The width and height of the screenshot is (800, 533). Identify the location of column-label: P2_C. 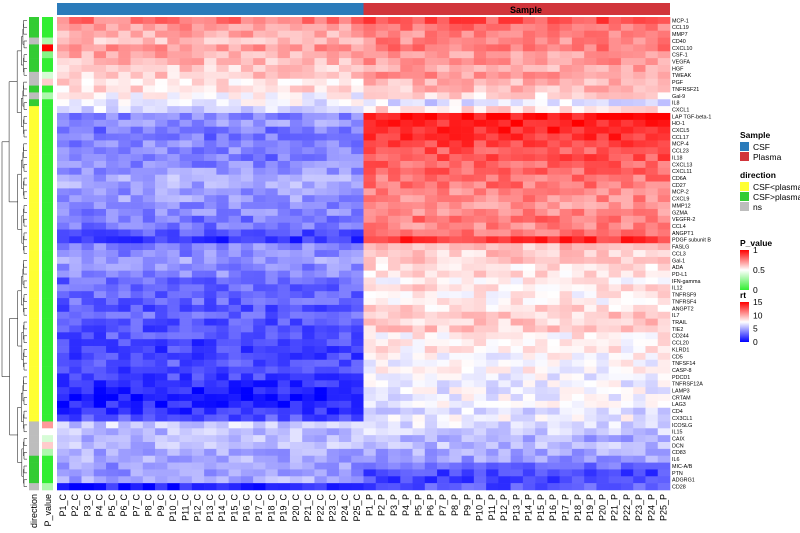
(75, 505).